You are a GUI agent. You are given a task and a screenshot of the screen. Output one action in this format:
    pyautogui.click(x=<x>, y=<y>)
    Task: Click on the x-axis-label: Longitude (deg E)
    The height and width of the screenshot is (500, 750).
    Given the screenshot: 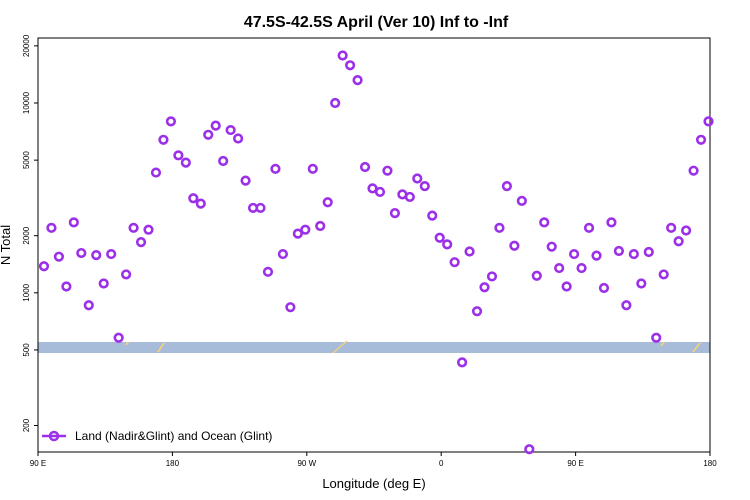 What is the action you would take?
    pyautogui.click(x=373, y=483)
    